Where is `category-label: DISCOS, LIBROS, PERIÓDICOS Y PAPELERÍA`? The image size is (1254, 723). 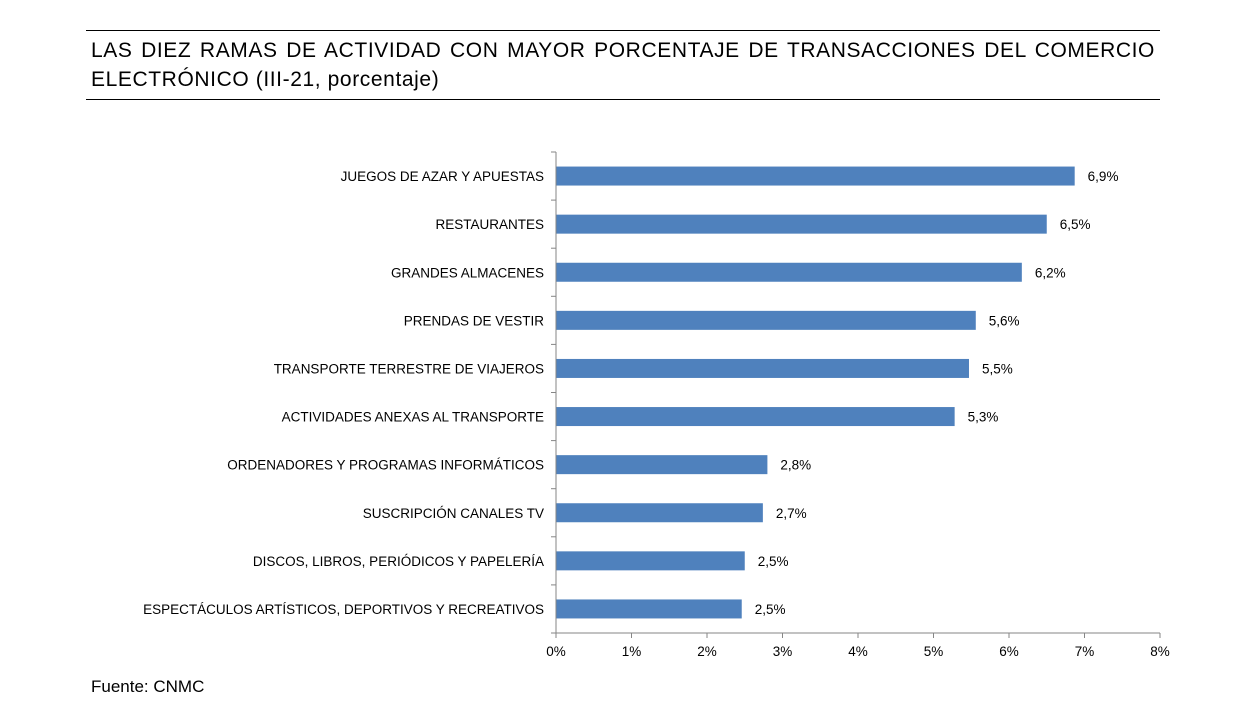 category-label: DISCOS, LIBROS, PERIÓDICOS Y PAPELERÍA is located at coordinates (398, 561).